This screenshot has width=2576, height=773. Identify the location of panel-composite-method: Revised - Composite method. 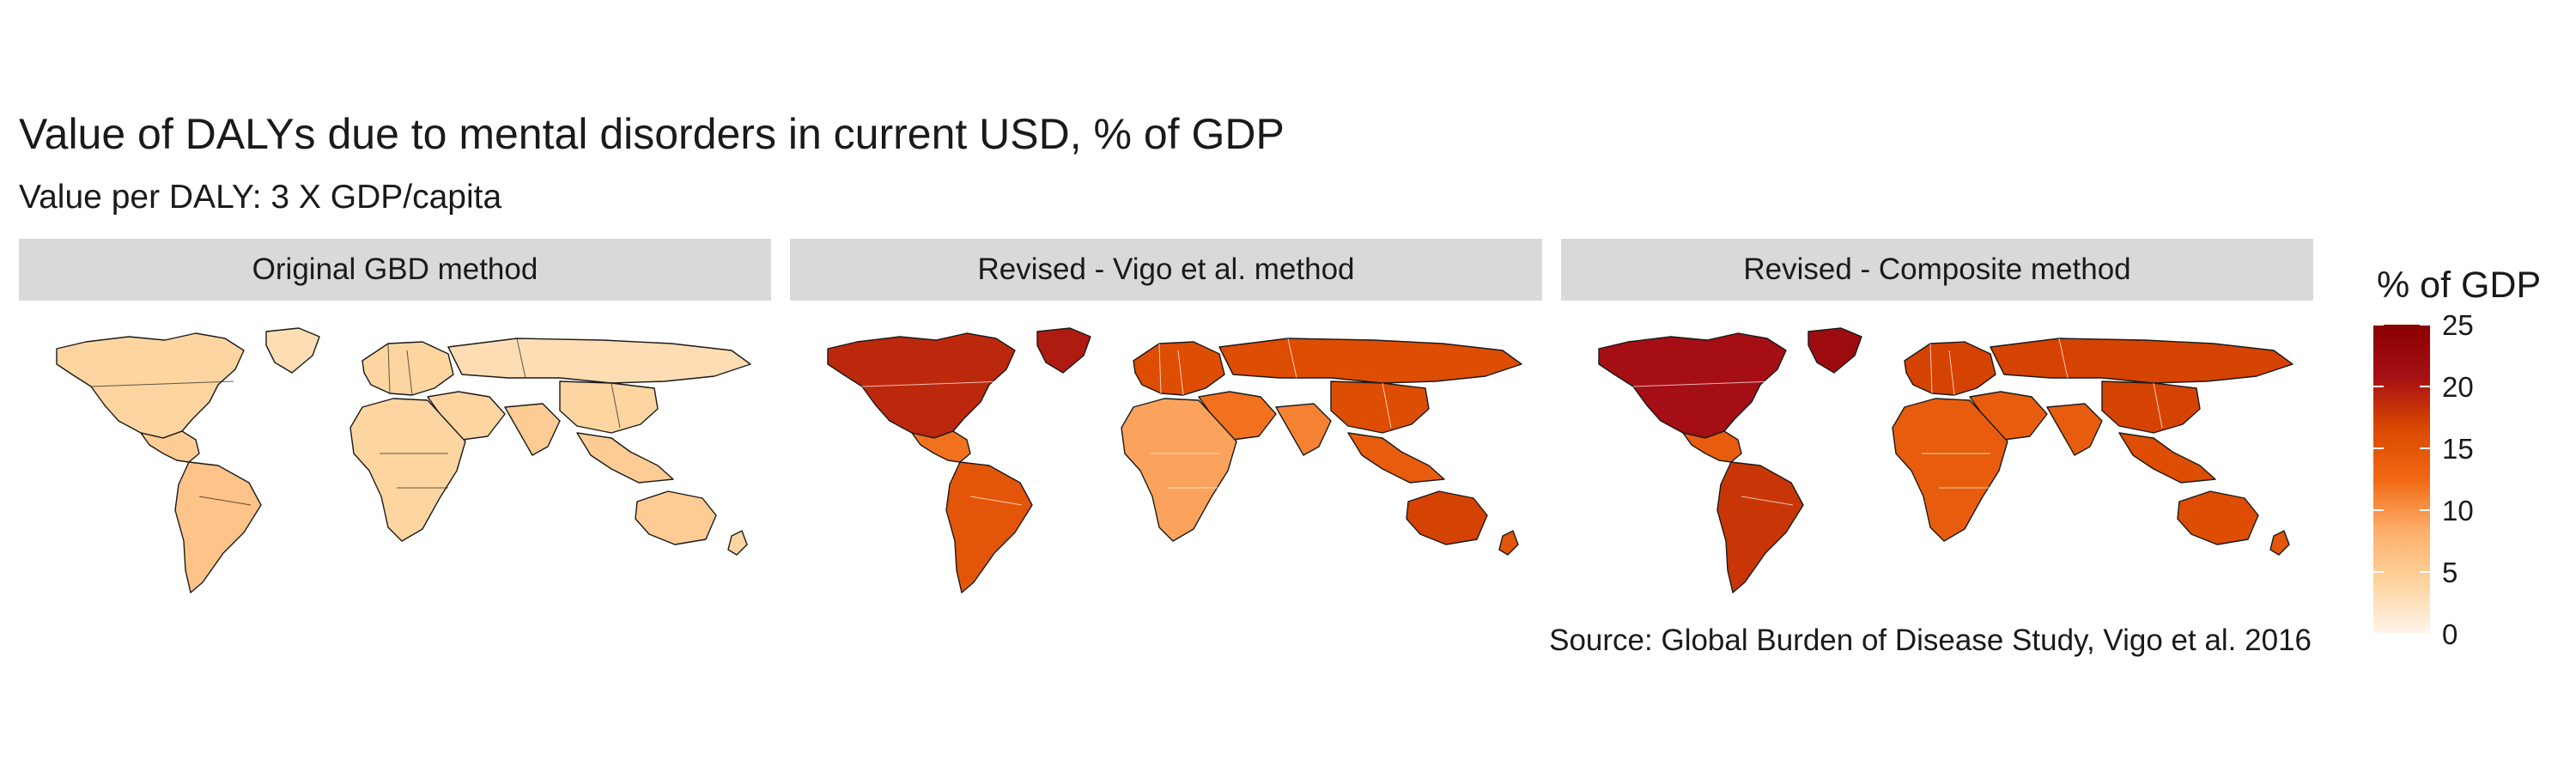
(1937, 425).